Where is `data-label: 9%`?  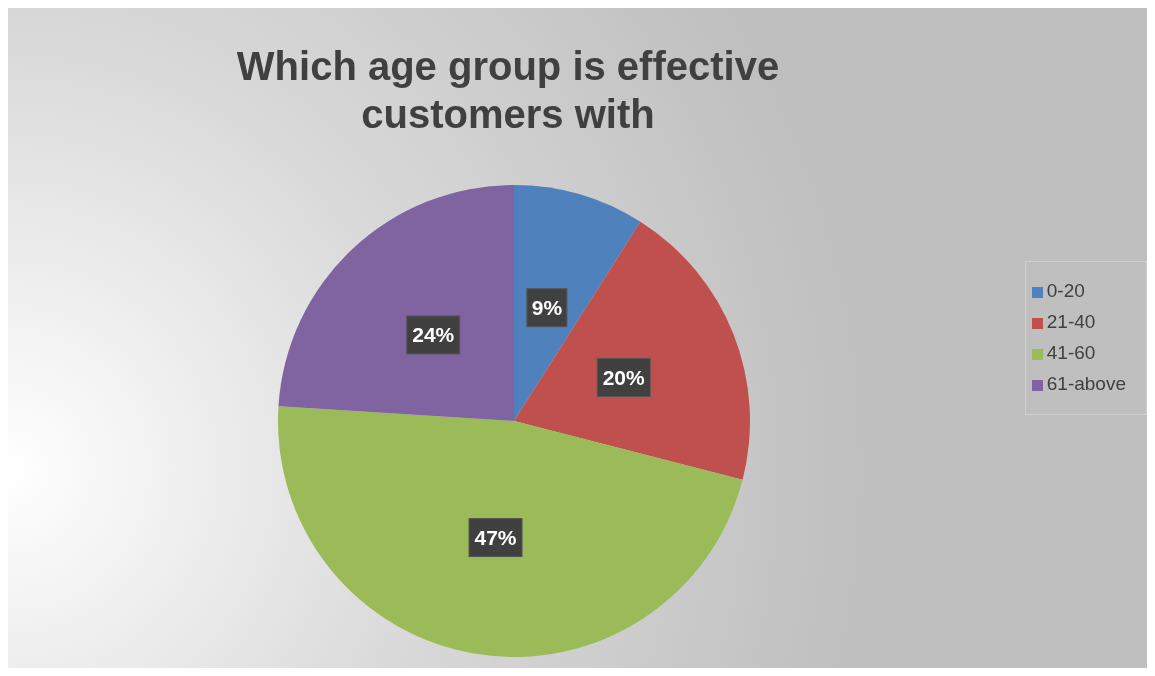
data-label: 9% is located at coordinates (547, 308).